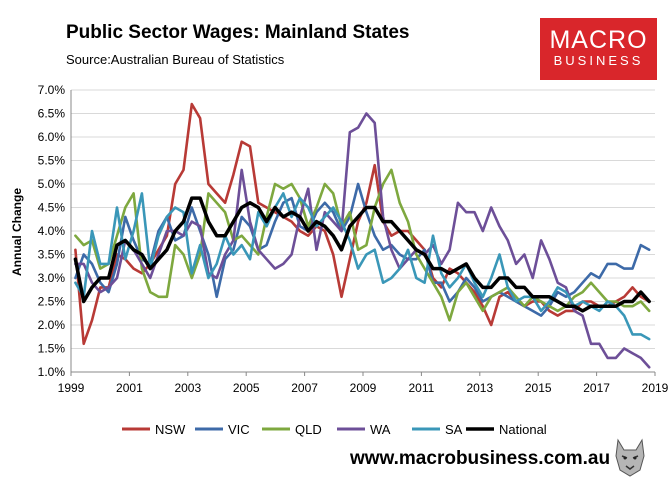  I want to click on x-tick-label: 2001, so click(129, 388).